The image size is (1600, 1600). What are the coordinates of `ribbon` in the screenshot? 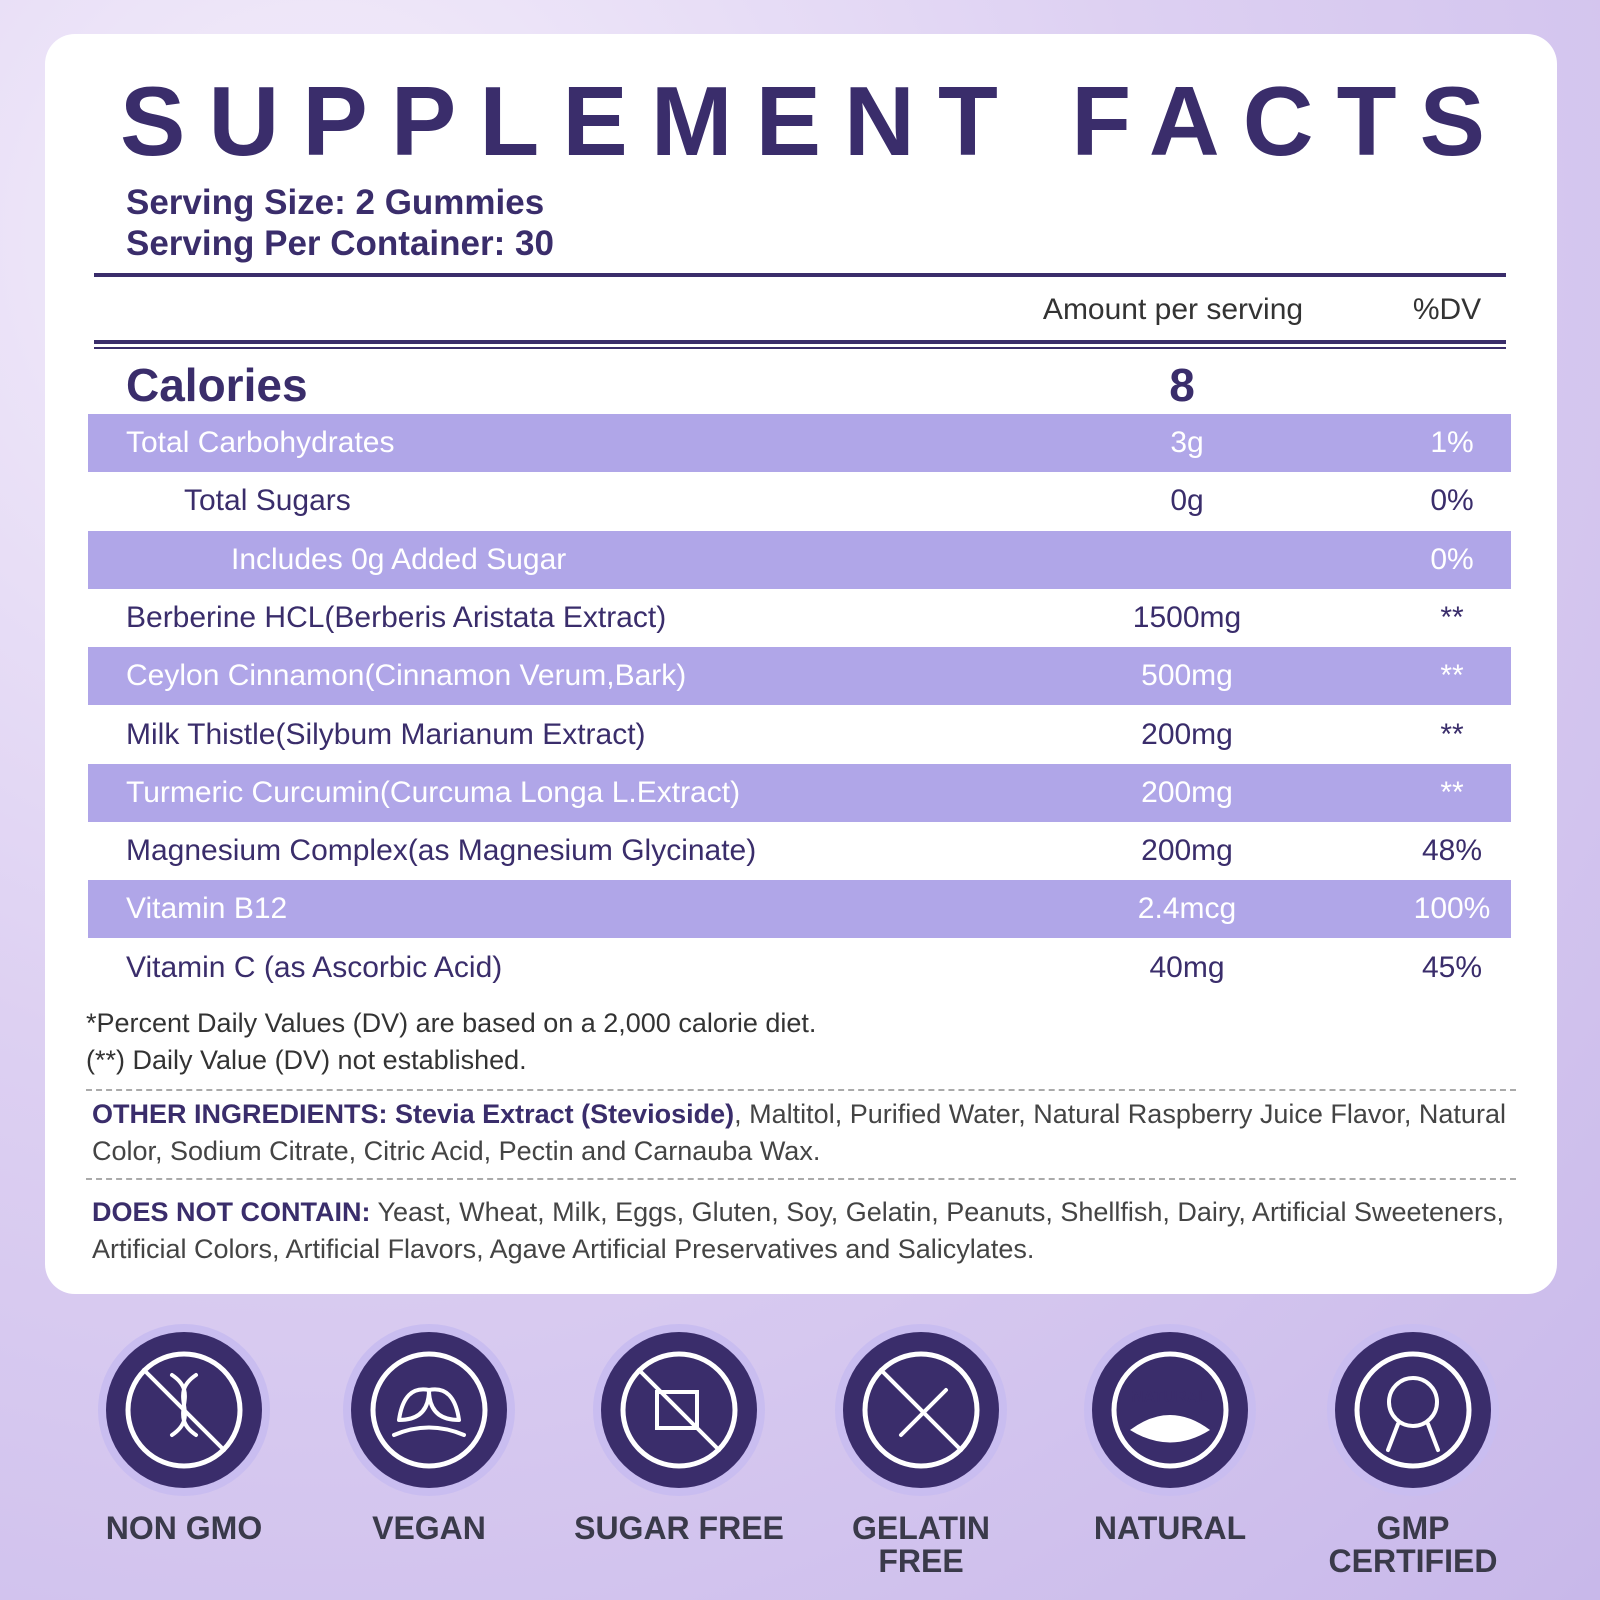 It's located at (1413, 1437).